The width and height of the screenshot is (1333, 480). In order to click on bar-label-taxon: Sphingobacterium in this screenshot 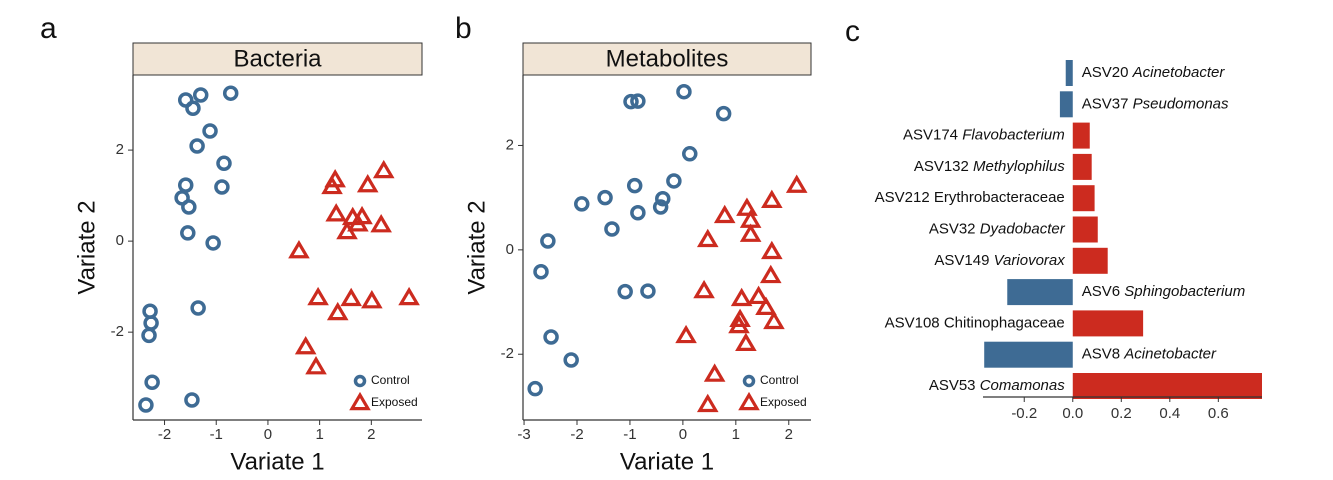, I will do `click(1184, 291)`.